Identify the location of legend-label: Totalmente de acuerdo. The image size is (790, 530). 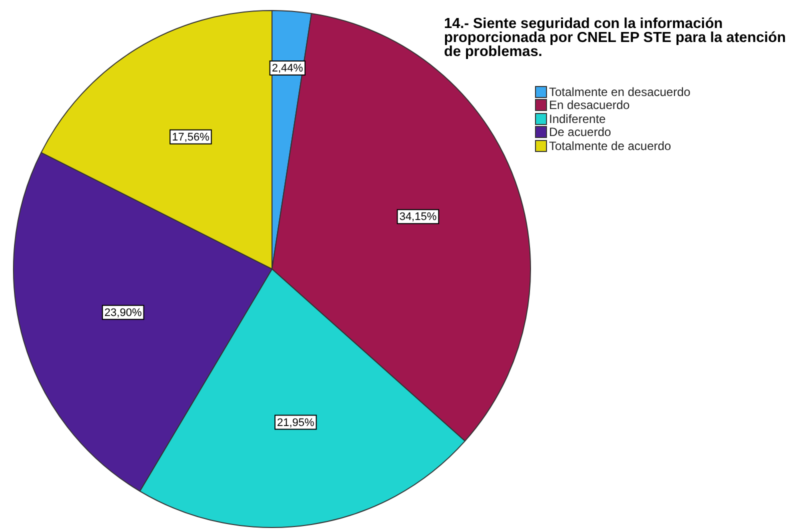
(610, 145).